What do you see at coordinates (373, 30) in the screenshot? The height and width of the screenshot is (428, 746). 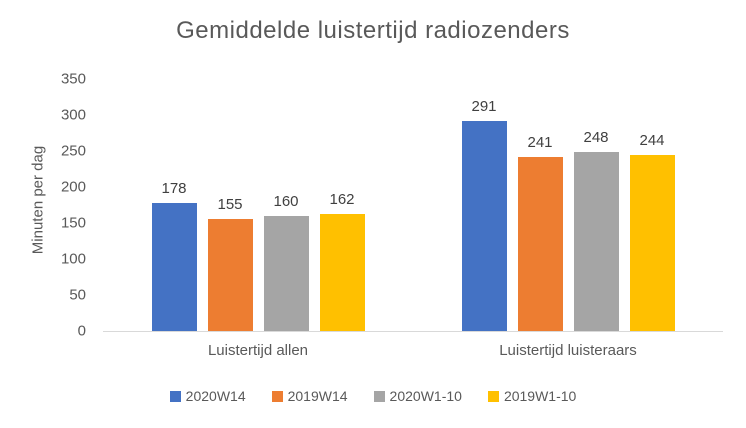 I see `chart-title: Gemiddelde luistertijd radiozenders` at bounding box center [373, 30].